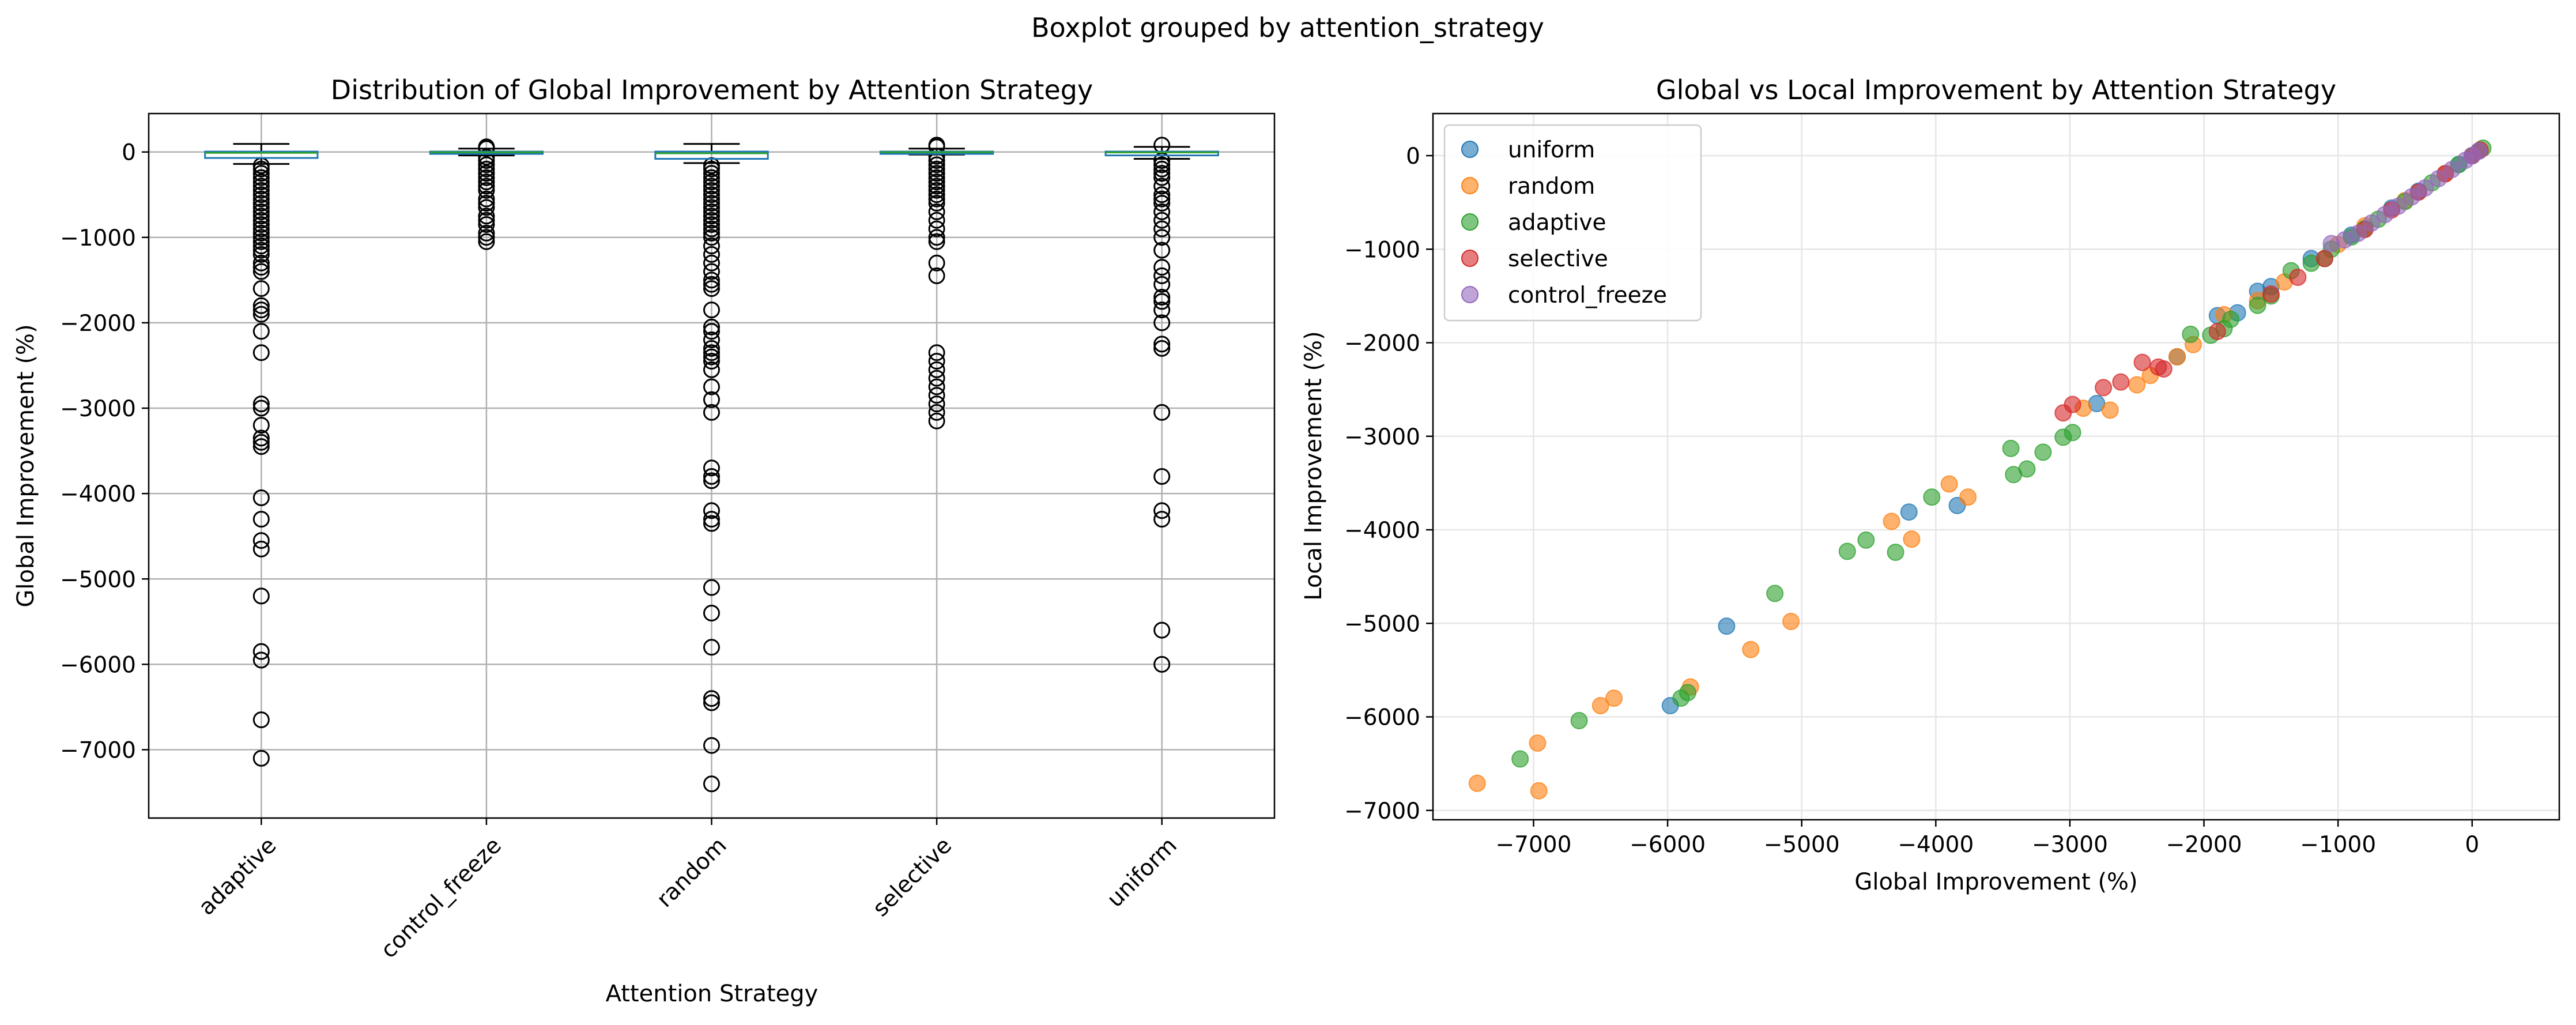 This screenshot has height=1025, width=2576. Describe the element at coordinates (2204, 845) in the screenshot. I see `scatter-x-tick-label: −2000` at that location.